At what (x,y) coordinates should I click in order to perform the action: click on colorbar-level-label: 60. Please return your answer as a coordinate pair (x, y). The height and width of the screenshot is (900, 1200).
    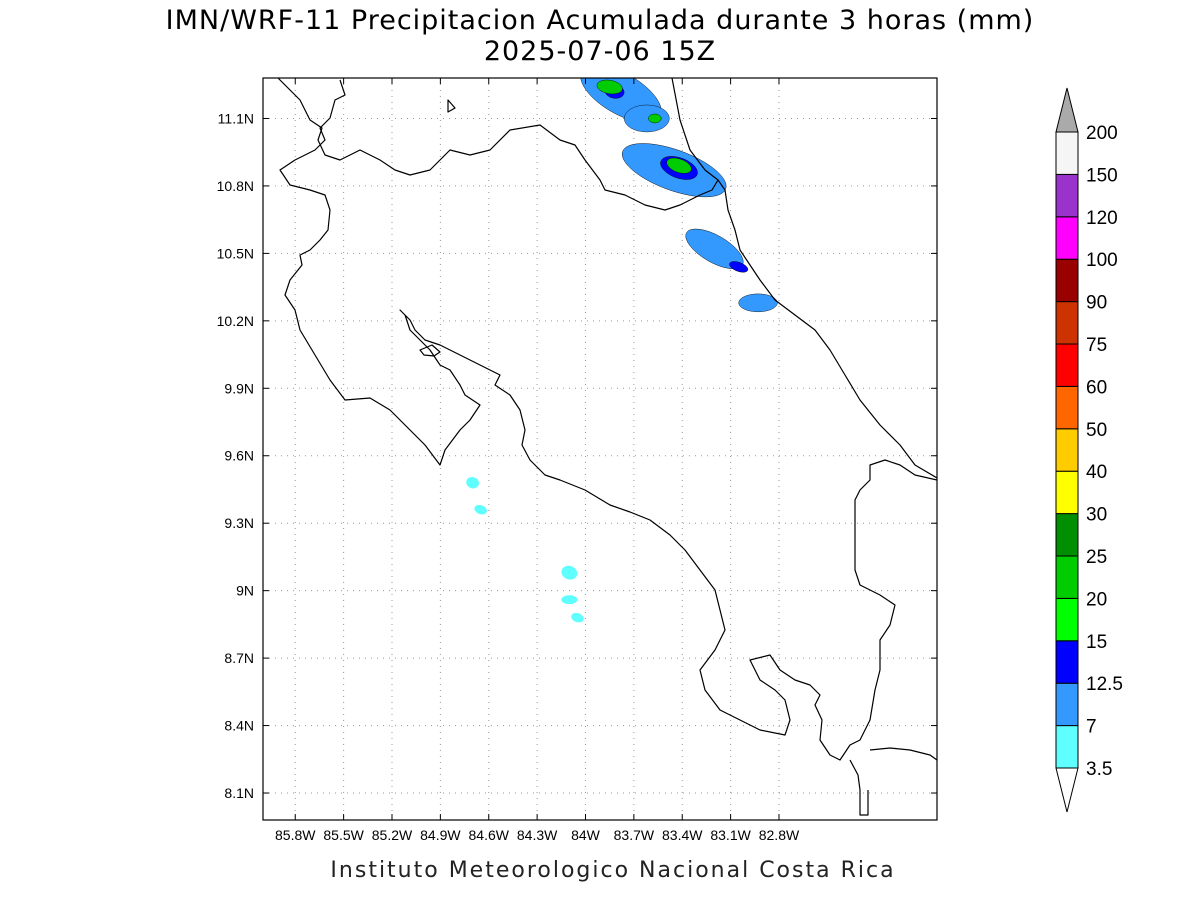
    Looking at the image, I should click on (1096, 387).